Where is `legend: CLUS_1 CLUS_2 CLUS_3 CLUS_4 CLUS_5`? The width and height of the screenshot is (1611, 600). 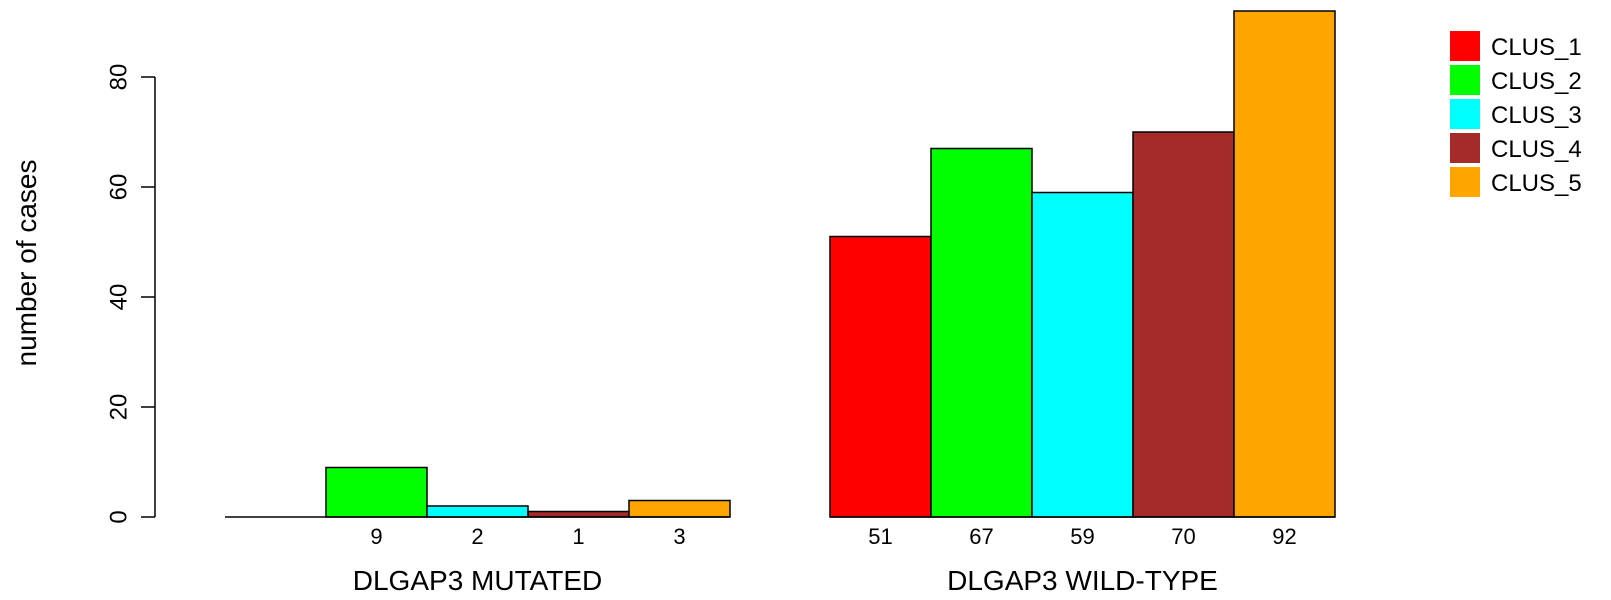
legend: CLUS_1 CLUS_2 CLUS_3 CLUS_4 CLUS_5 is located at coordinates (1516, 114).